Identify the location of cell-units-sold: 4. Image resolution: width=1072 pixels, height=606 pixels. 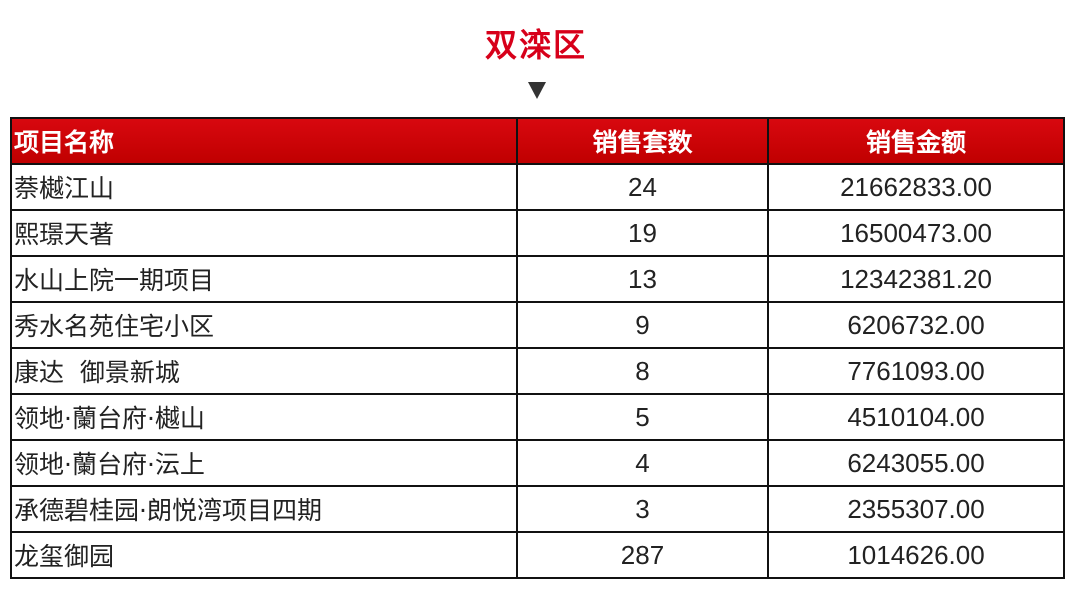
(642, 463).